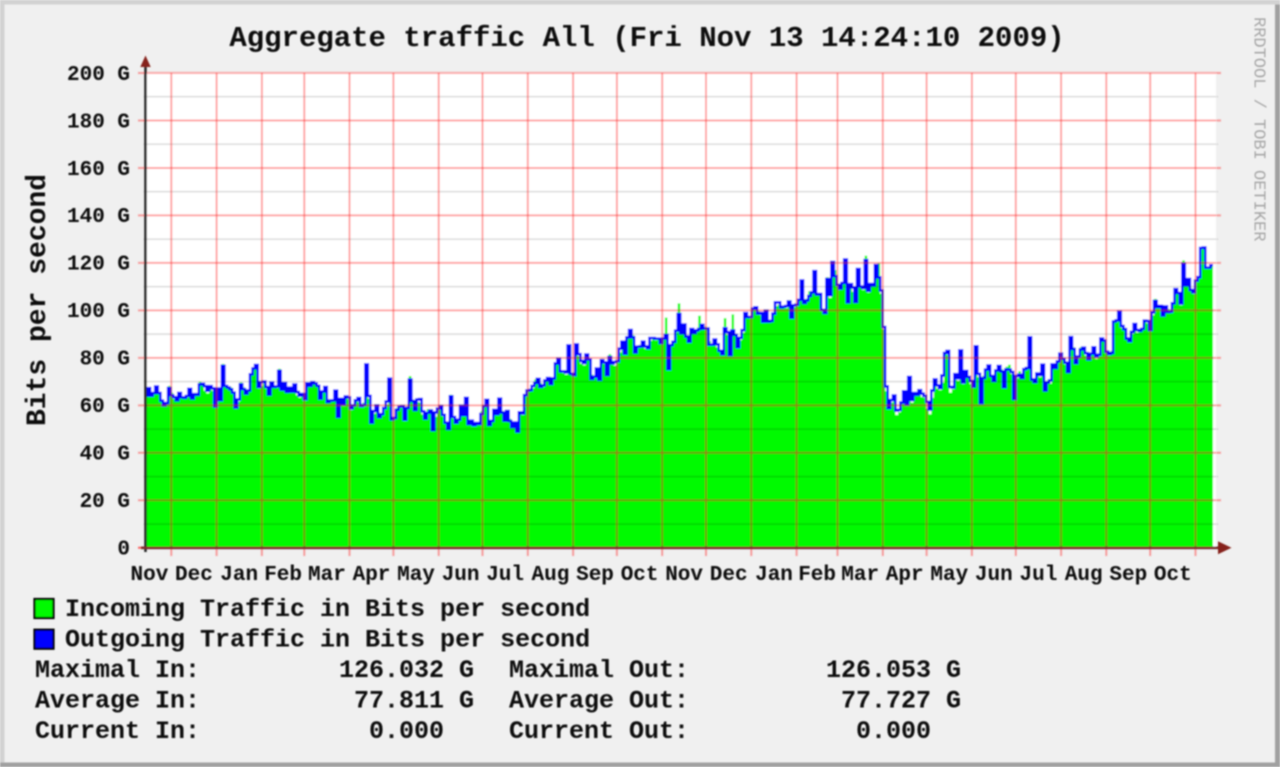 Image resolution: width=1280 pixels, height=767 pixels. What do you see at coordinates (599, 670) in the screenshot?
I see `svg-text: Maximal Out:` at bounding box center [599, 670].